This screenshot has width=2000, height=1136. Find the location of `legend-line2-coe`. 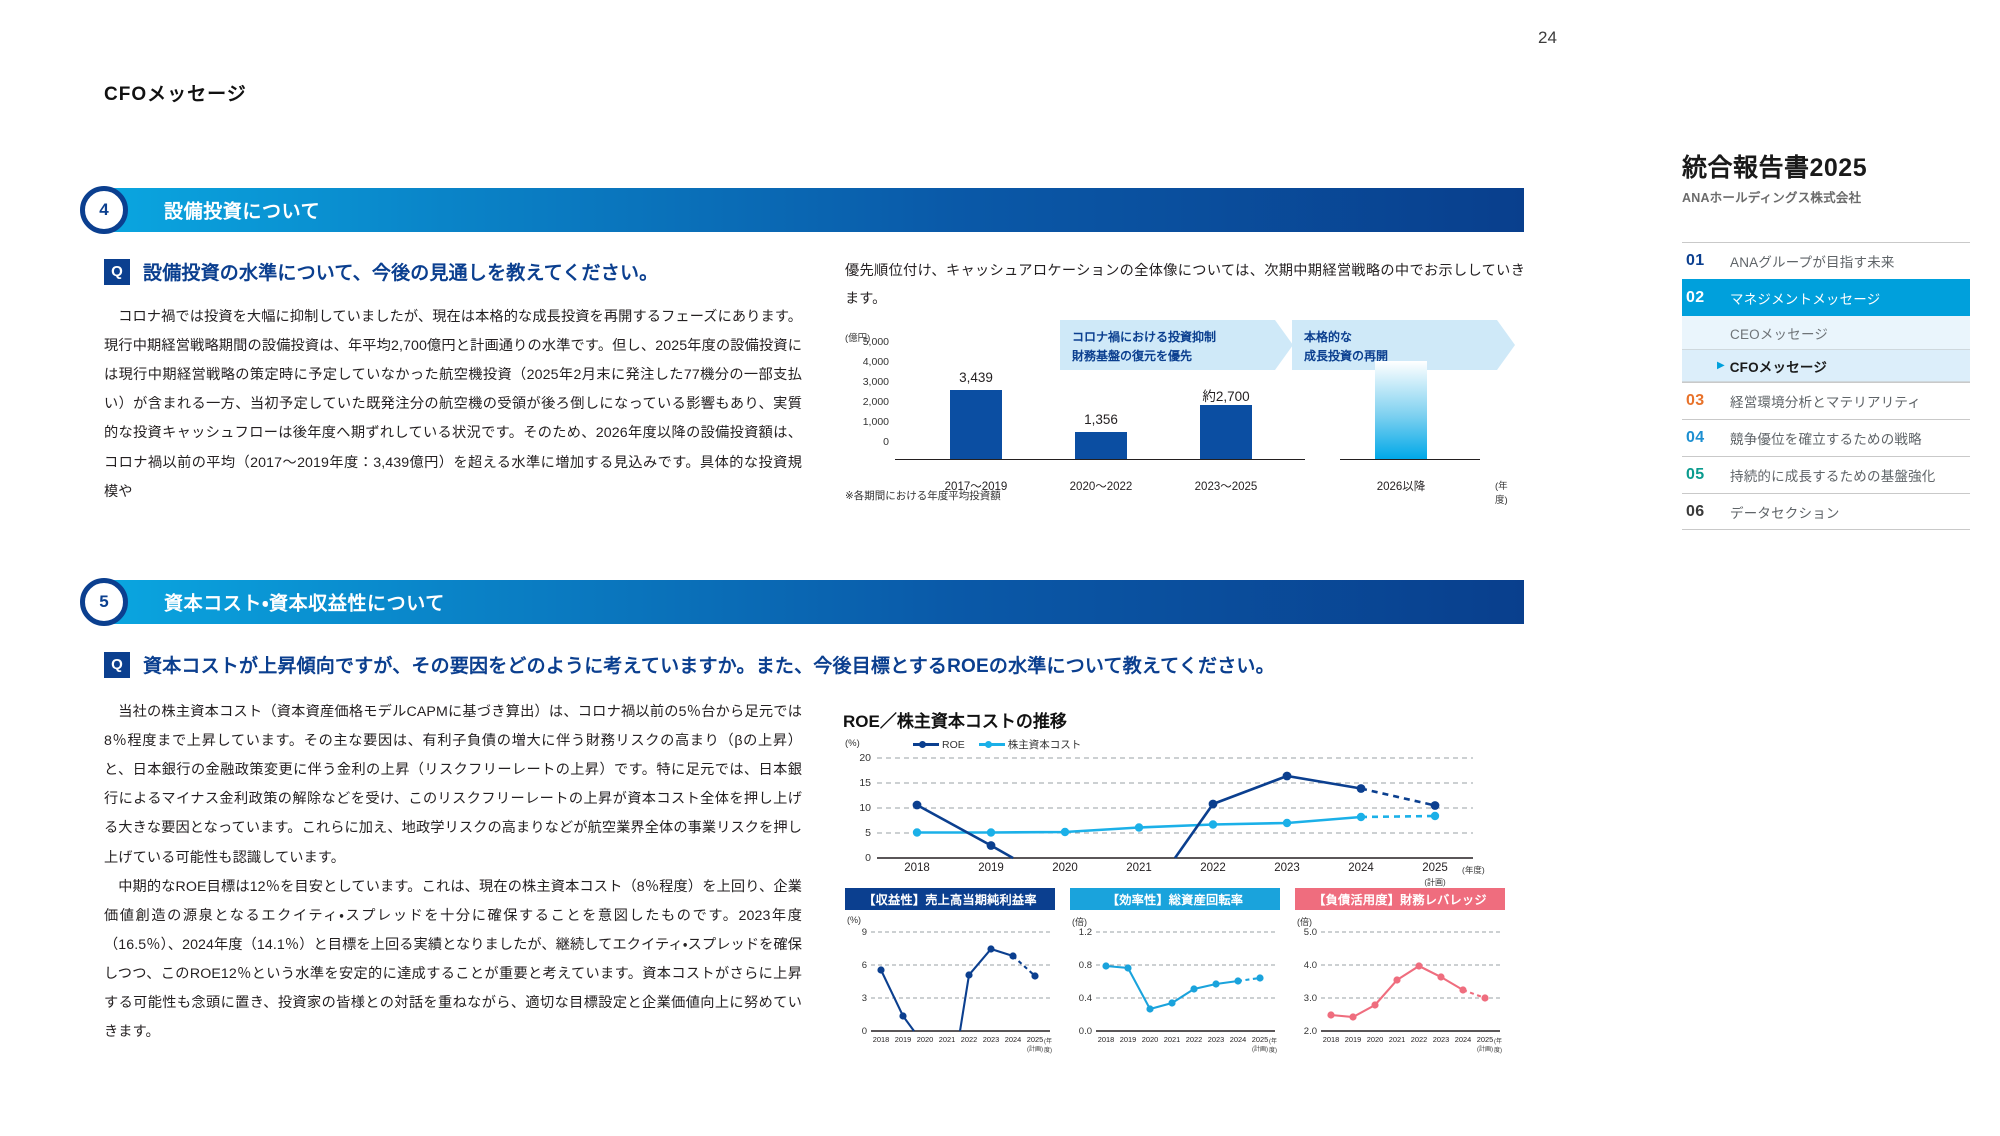

legend-line2-coe is located at coordinates (998, 744).